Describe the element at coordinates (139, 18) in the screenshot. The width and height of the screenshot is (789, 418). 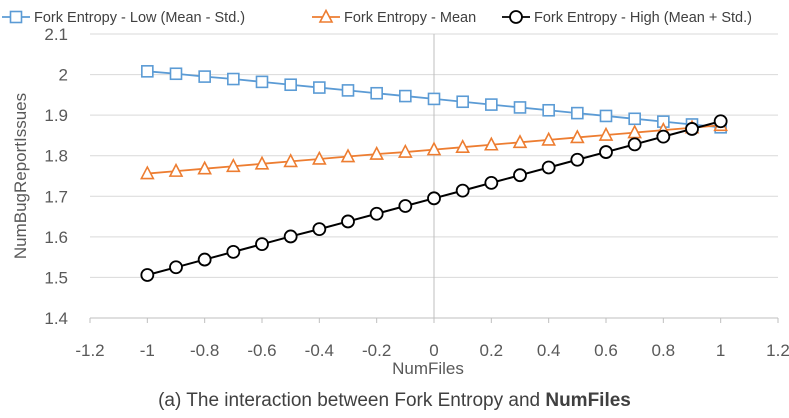
I see `legend-label: Fork Entropy - Low (Mean - Std.)` at that location.